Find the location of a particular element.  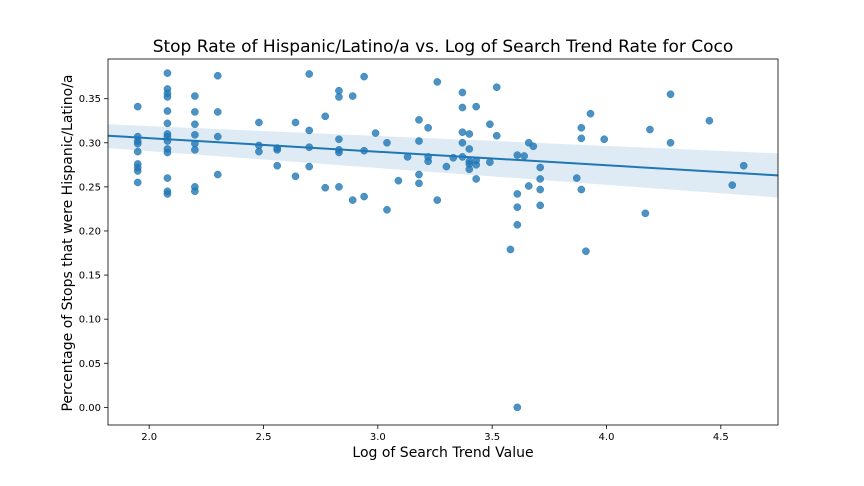

y-tick-label: 0.05 is located at coordinates (90, 364).